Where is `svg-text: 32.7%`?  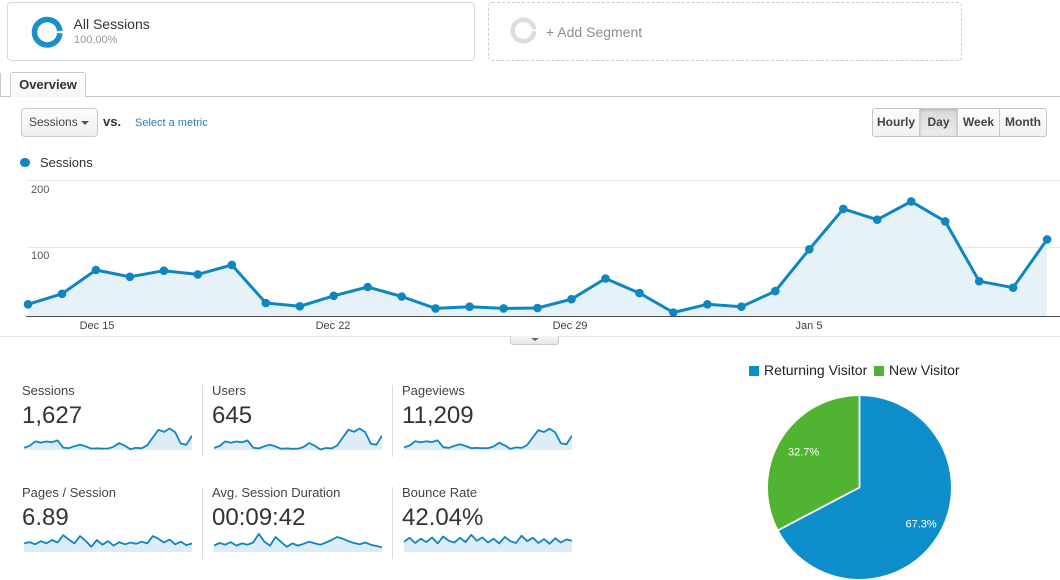
svg-text: 32.7% is located at coordinates (803, 452).